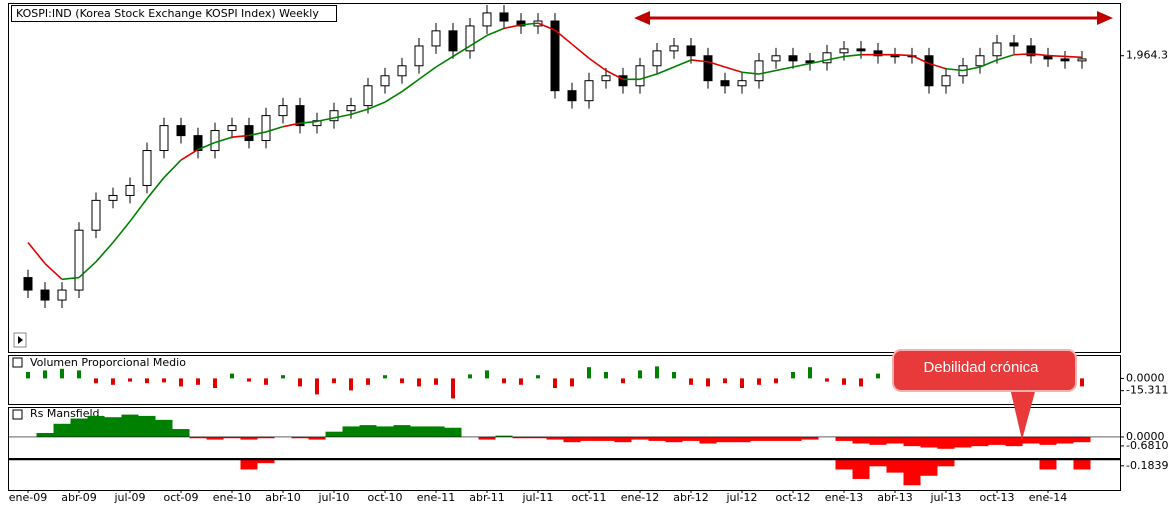  What do you see at coordinates (537, 497) in the screenshot?
I see `x-tick-label: jul-11` at bounding box center [537, 497].